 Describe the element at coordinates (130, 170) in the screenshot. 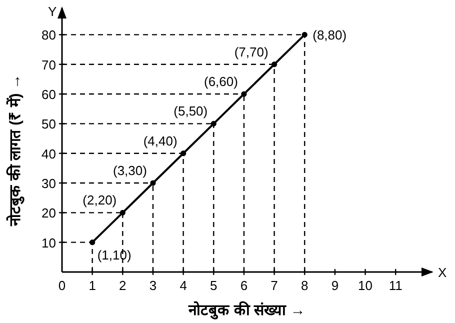

I see `annotation: (3,30)` at that location.